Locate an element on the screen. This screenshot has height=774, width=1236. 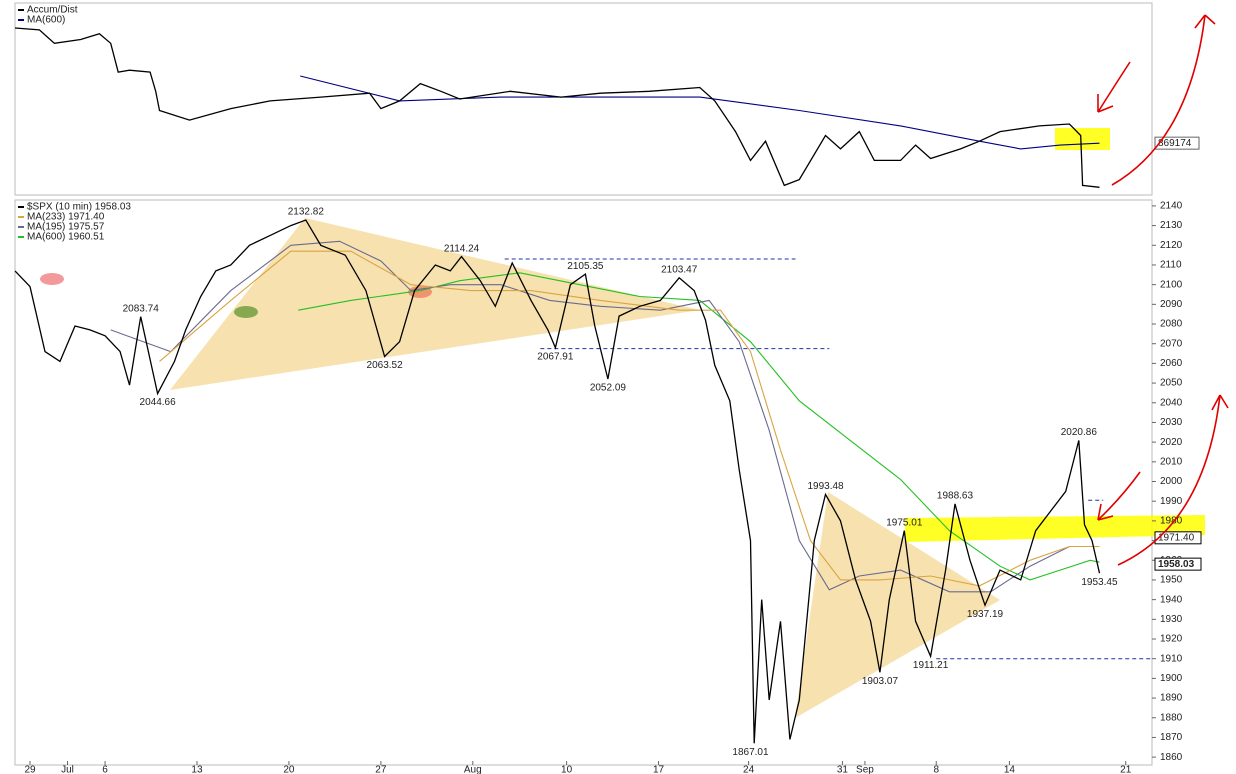
y-tick-label: 1910 is located at coordinates (1171, 658).